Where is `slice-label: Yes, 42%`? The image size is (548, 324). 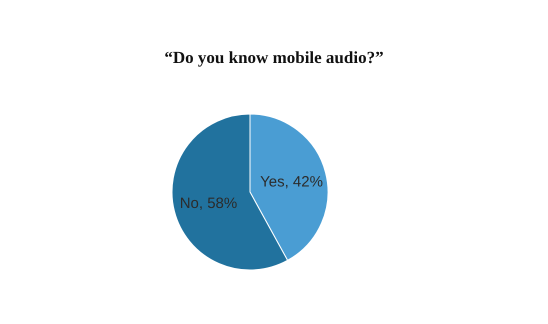
slice-label: Yes, 42% is located at coordinates (291, 182).